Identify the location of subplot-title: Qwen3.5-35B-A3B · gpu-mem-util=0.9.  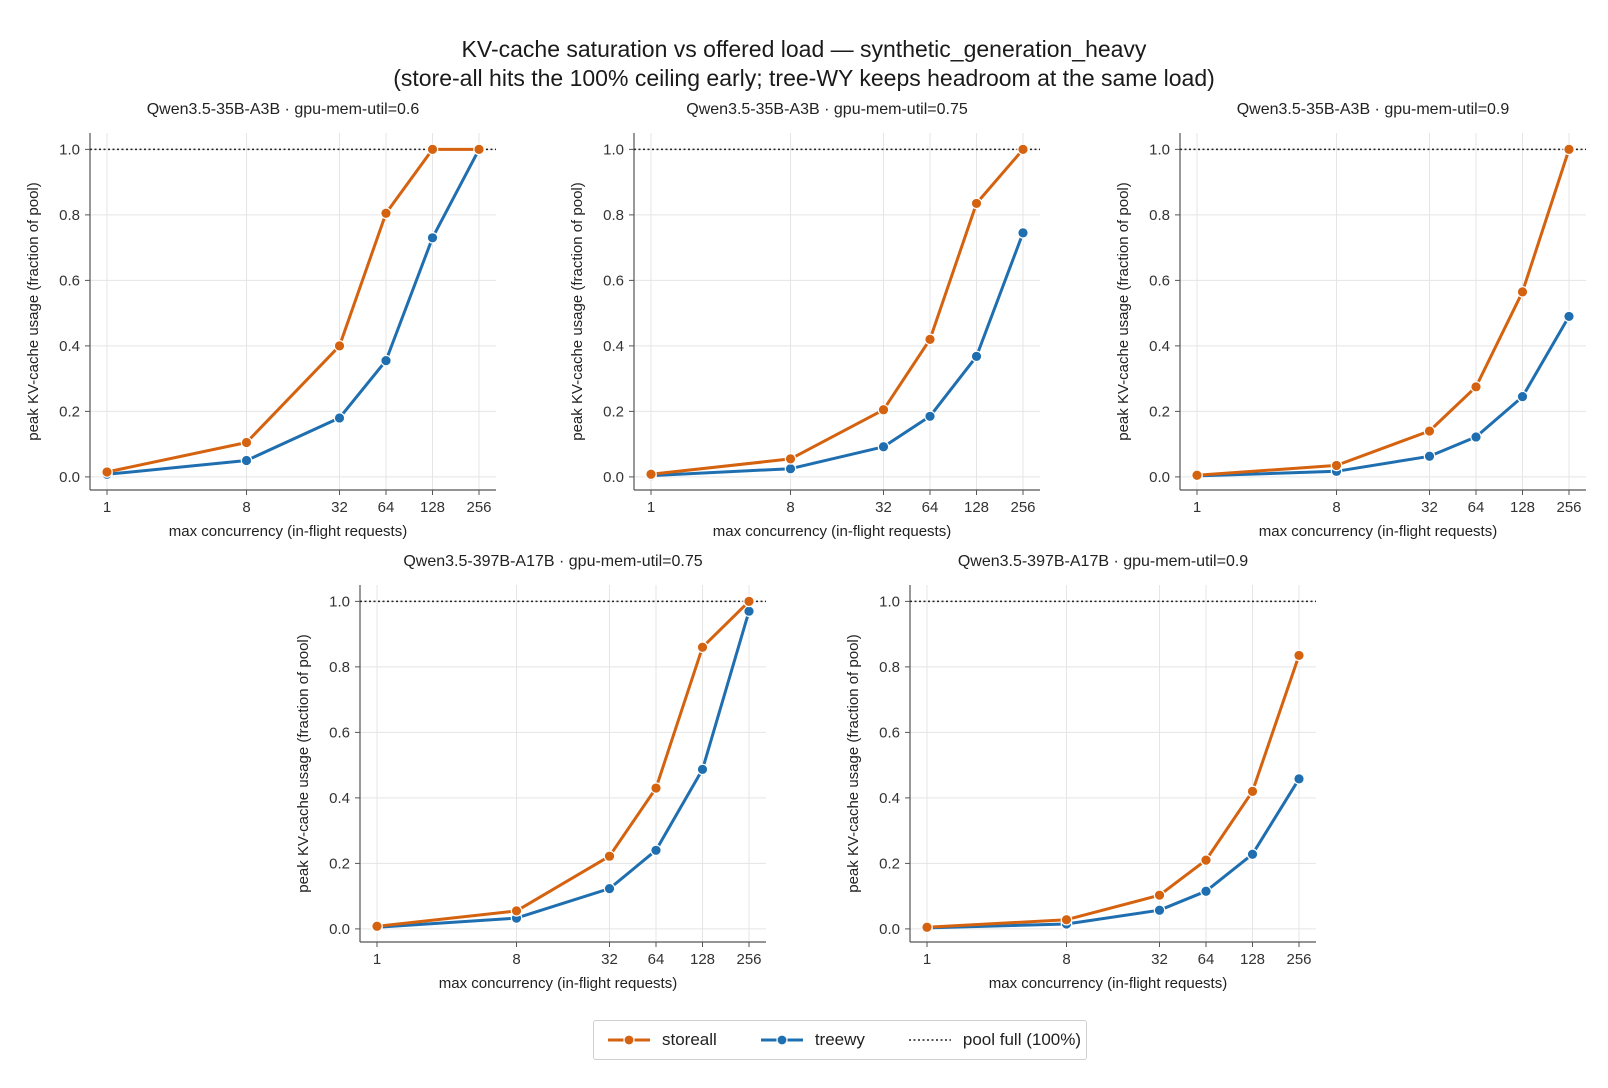
(1373, 109).